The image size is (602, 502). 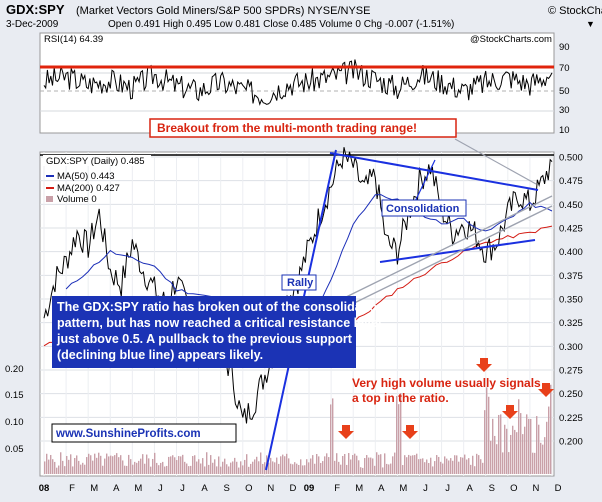 I want to click on x-tick-label: S, so click(x=492, y=488).